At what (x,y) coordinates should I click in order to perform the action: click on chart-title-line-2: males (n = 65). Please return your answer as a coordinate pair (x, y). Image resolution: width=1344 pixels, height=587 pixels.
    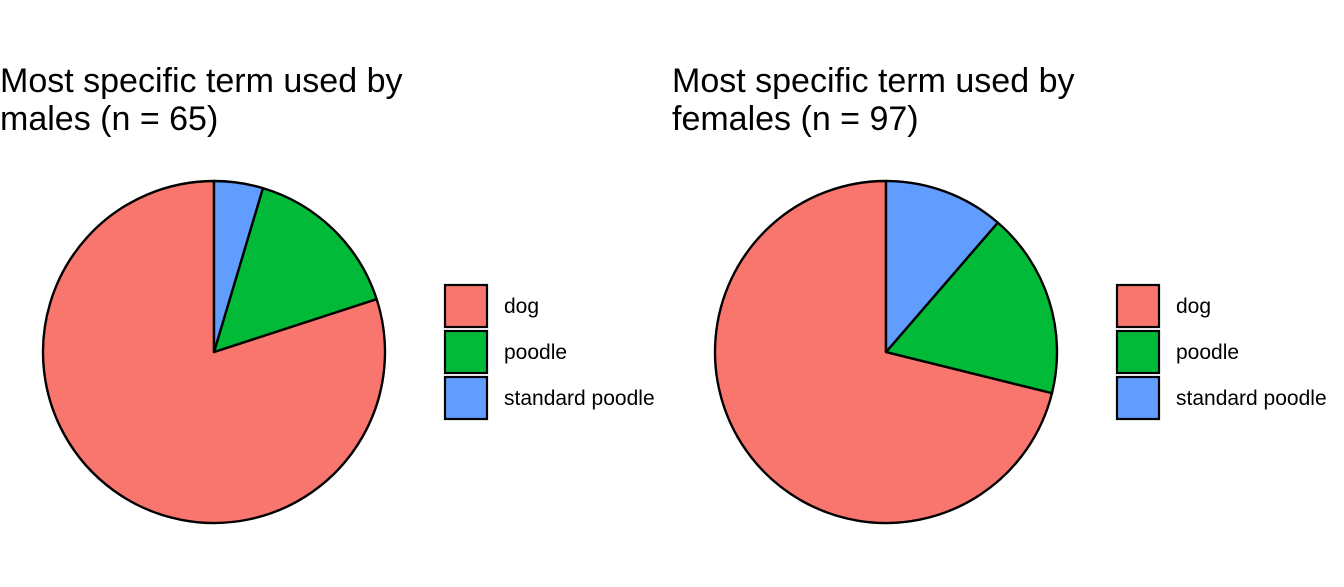
    Looking at the image, I should click on (109, 119).